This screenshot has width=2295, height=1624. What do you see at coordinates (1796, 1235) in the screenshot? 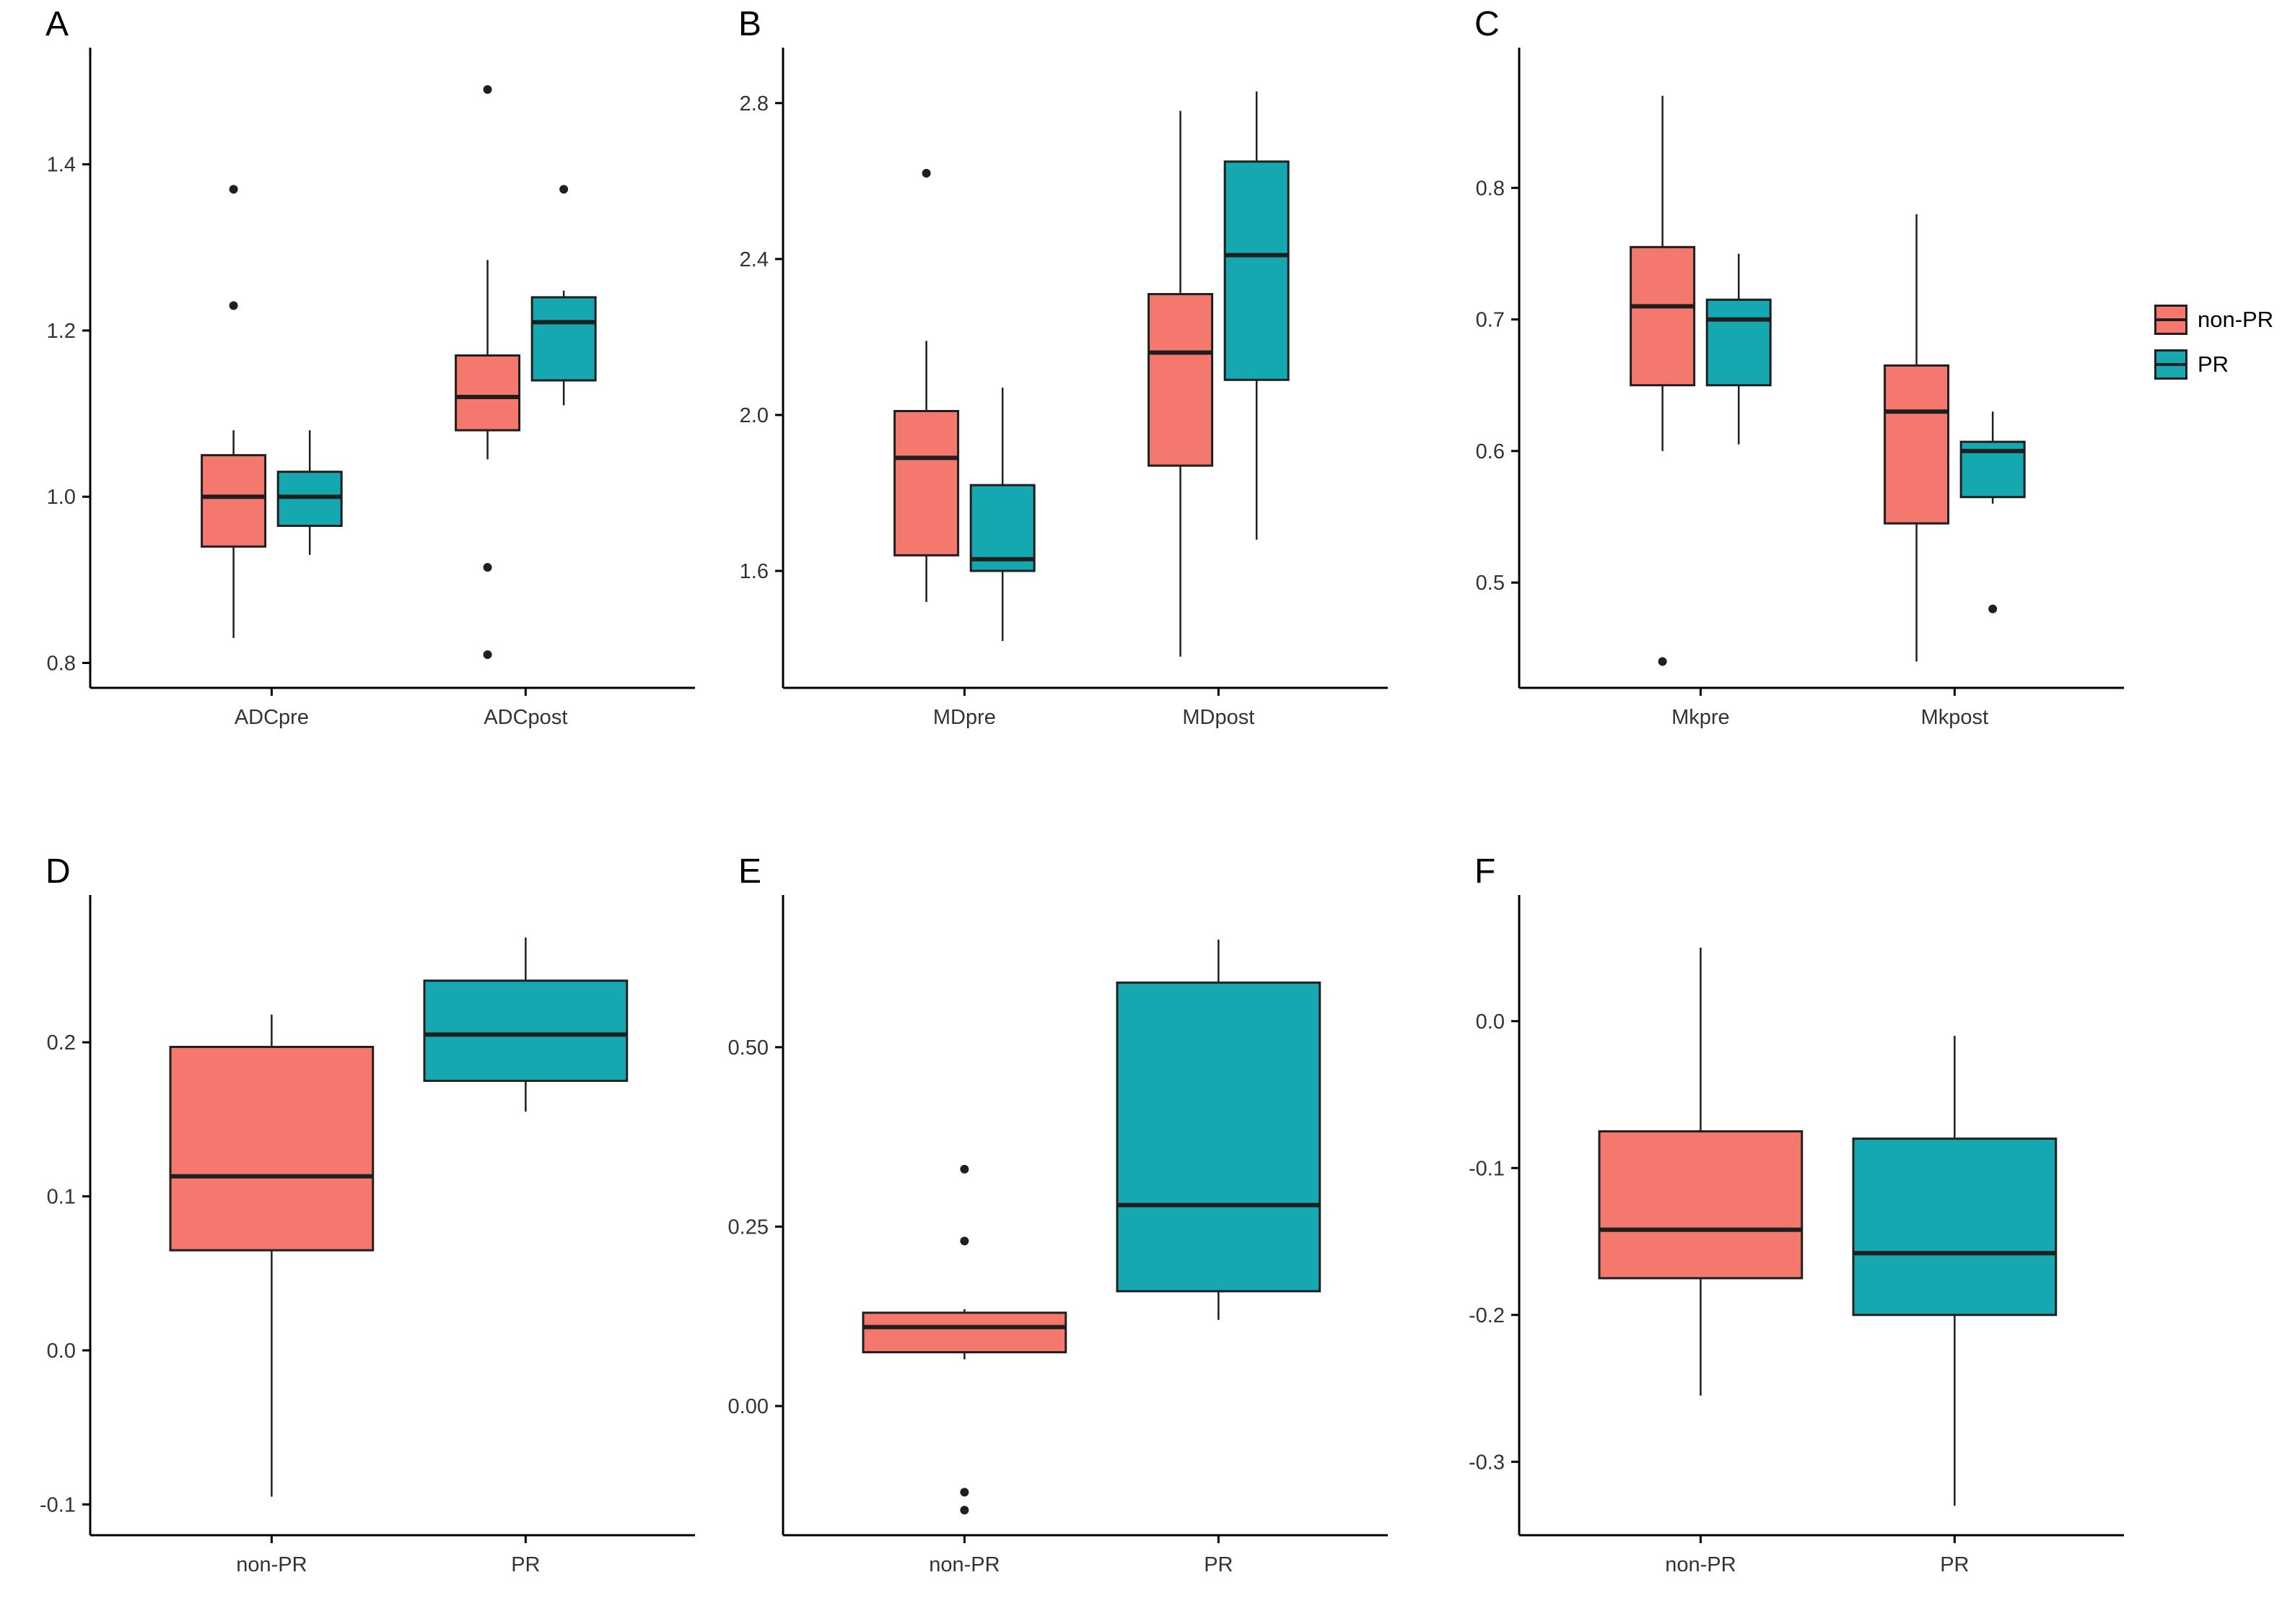
I see `boxplot-svg-f: 0.0 -0.1 -0.2 -0.3 non-PR PR` at bounding box center [1796, 1235].